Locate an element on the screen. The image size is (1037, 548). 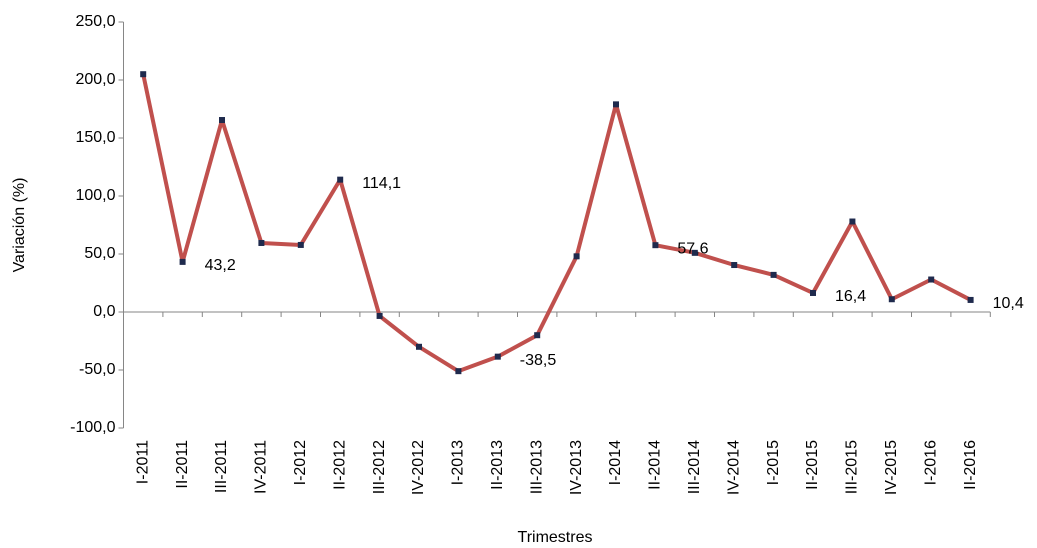
x-tick-label: I-2011 is located at coordinates (142, 462).